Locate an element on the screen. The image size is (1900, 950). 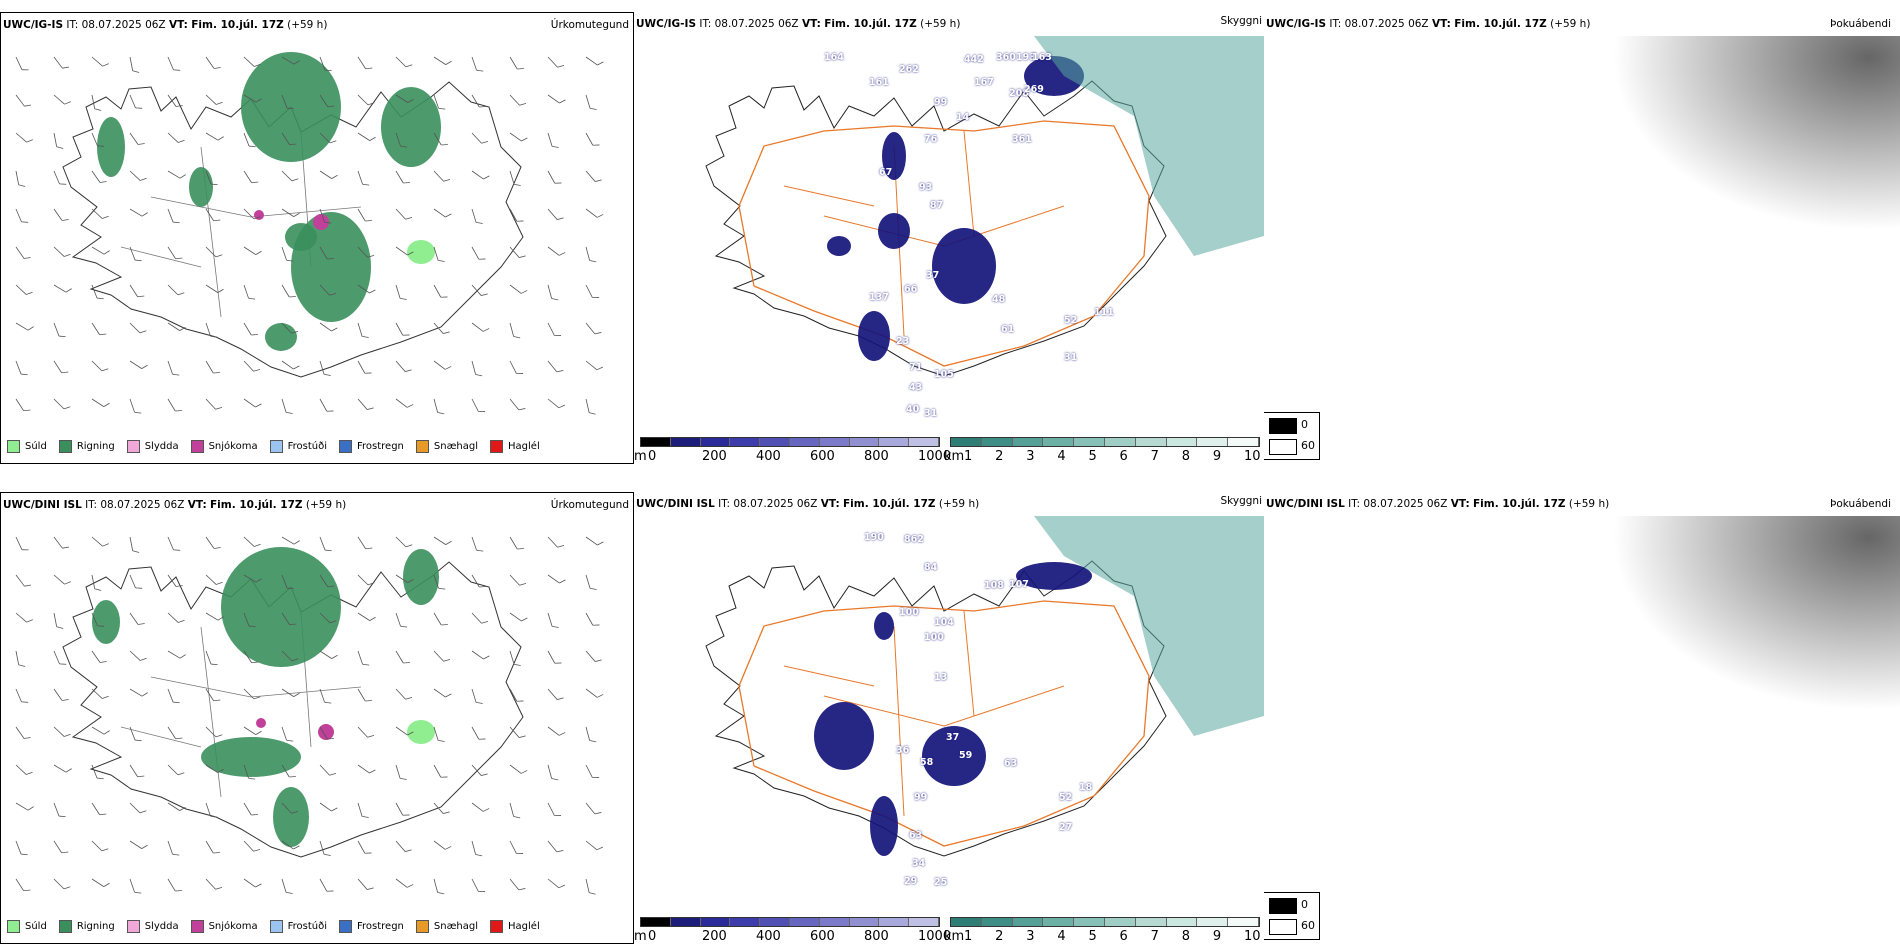
visibility-value-label: 61 is located at coordinates (1008, 329).